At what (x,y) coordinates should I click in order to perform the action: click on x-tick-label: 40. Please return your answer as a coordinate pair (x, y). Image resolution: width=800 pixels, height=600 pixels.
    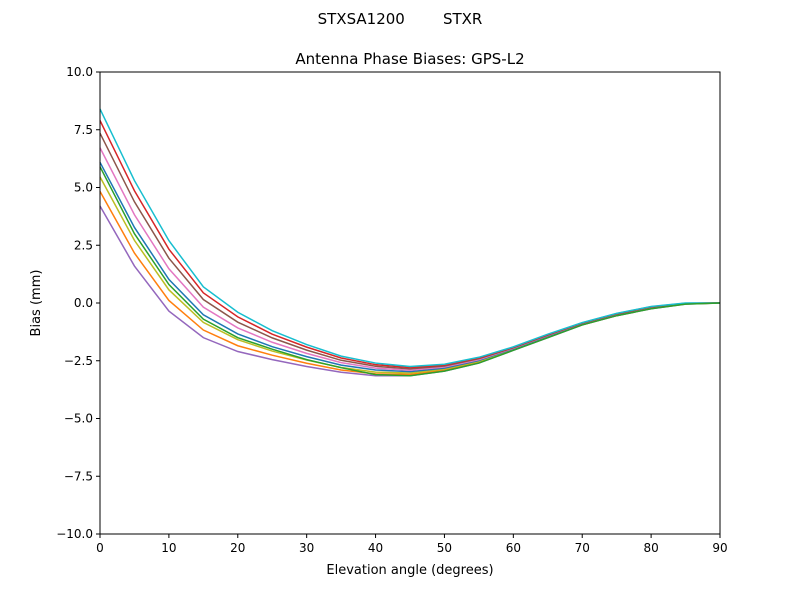
    Looking at the image, I should click on (375, 548).